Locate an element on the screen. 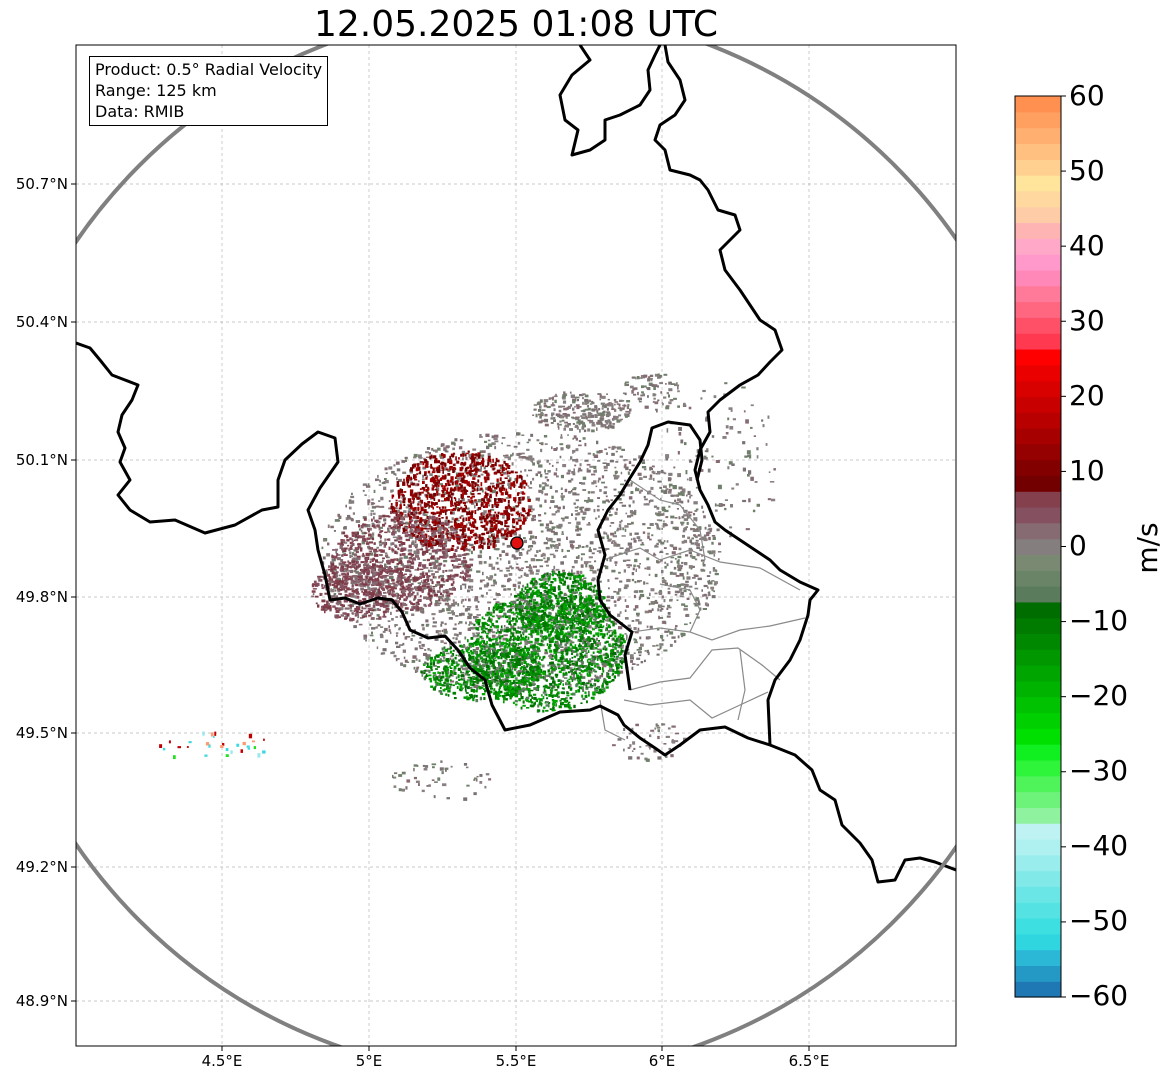 This screenshot has height=1081, width=1171. lon-label: 4.5°E is located at coordinates (222, 1061).